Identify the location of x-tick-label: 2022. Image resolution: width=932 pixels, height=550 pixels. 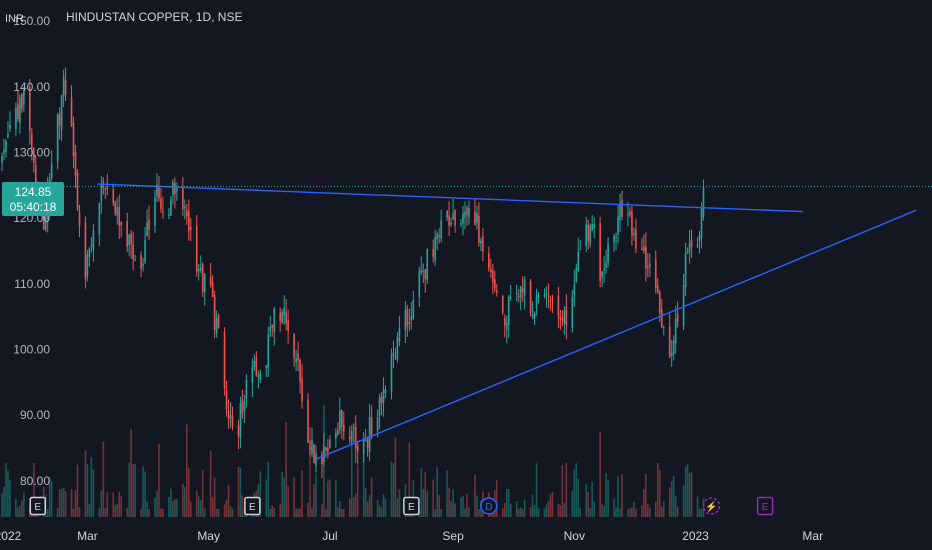
(11, 536).